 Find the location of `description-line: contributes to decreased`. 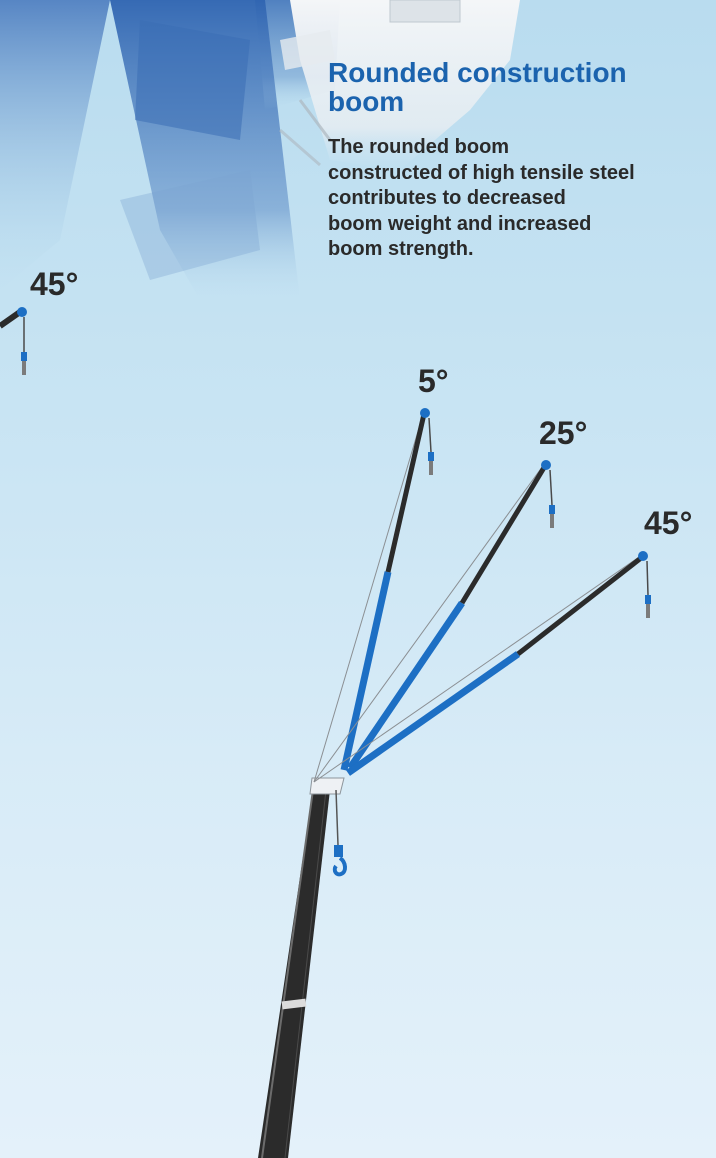

description-line: contributes to decreased is located at coordinates (514, 199).